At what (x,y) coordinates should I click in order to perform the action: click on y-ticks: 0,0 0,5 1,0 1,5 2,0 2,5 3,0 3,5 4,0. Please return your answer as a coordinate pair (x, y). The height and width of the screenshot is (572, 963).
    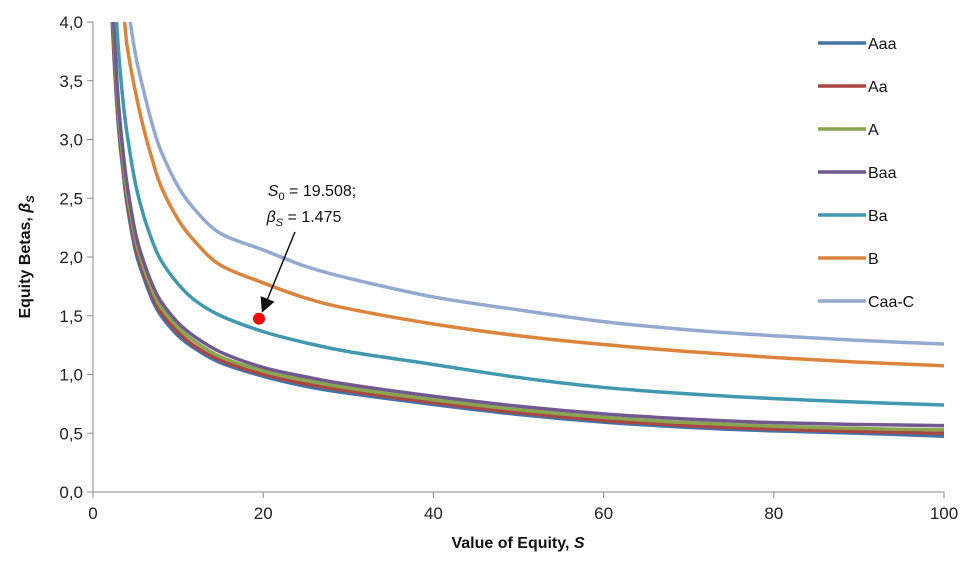
    Looking at the image, I should click on (76, 257).